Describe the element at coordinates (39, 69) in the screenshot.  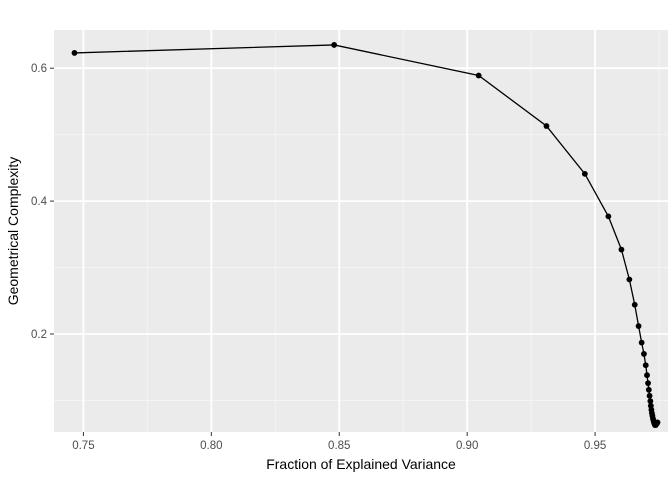
I see `y-tick-label: 0.6` at that location.